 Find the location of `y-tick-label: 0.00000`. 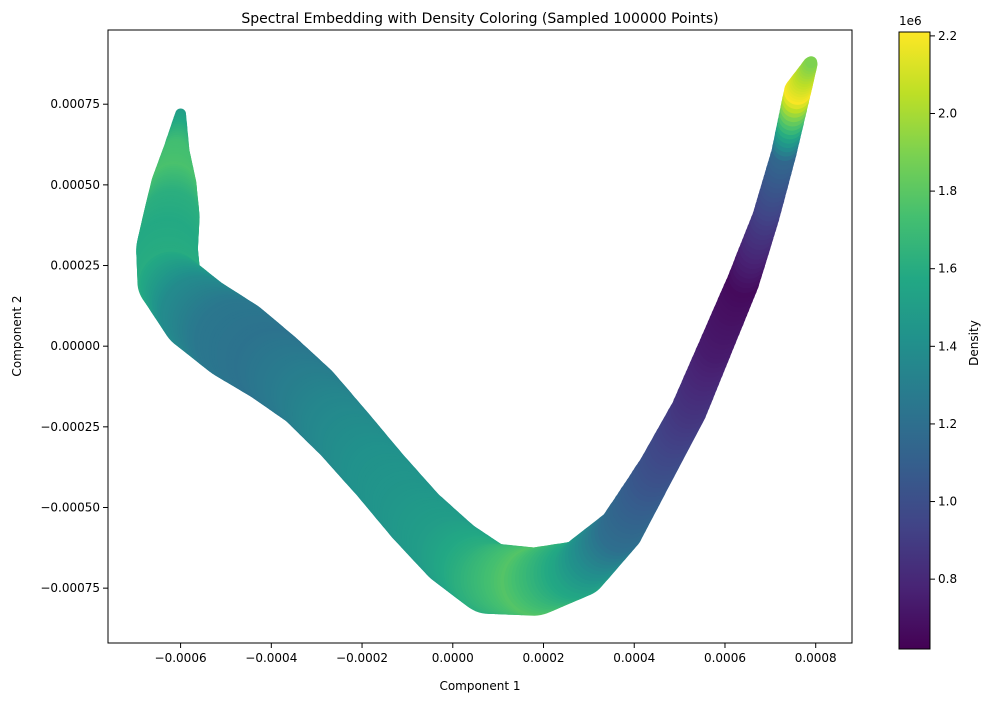

y-tick-label: 0.00000 is located at coordinates (75, 346).